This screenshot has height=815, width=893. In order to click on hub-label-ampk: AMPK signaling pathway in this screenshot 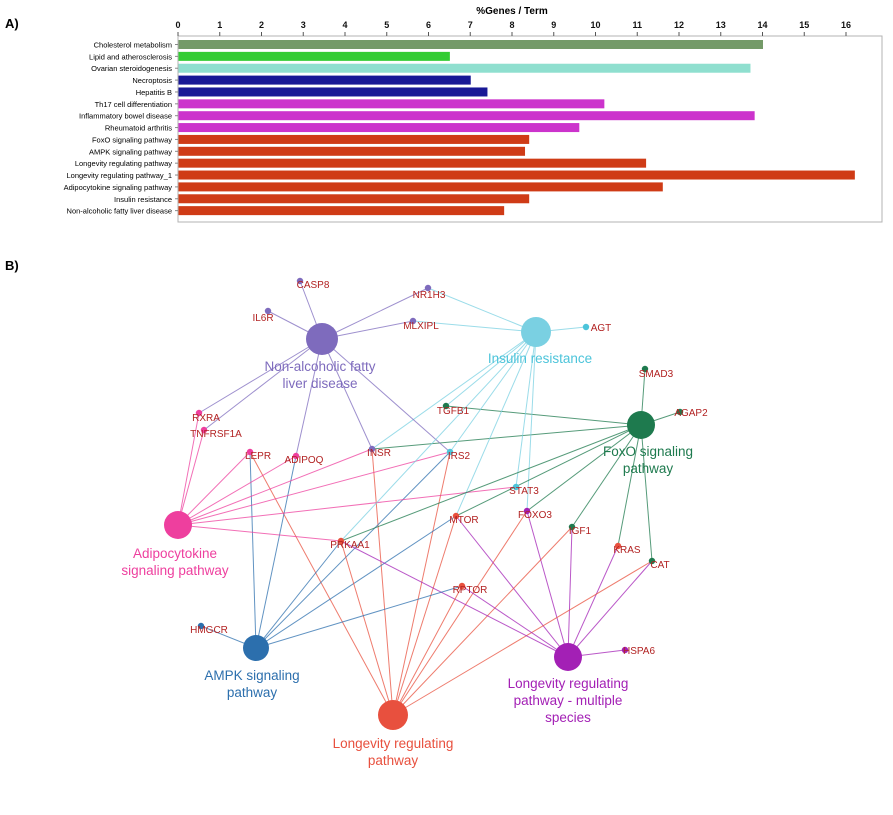, I will do `click(251, 684)`.